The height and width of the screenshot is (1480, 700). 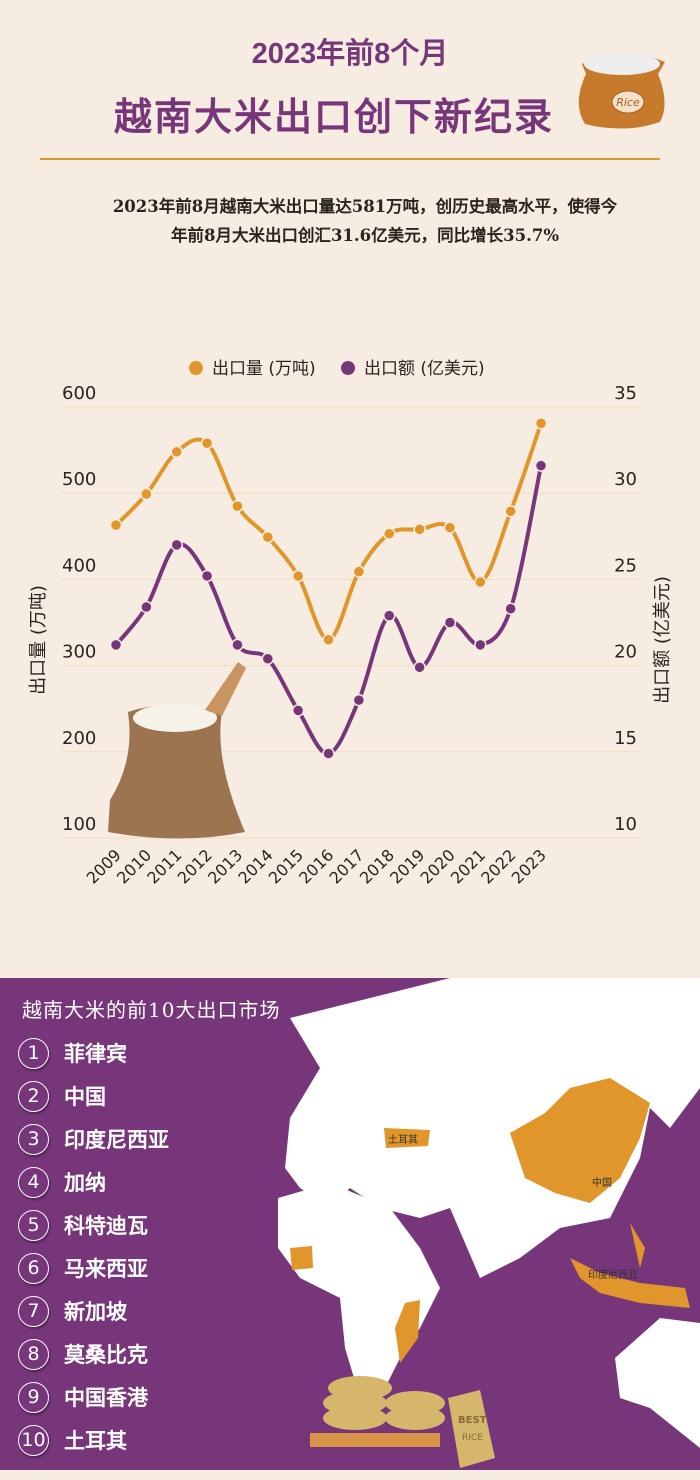 I want to click on y-axis-label-left: 出口量 (万吨), so click(x=38, y=640).